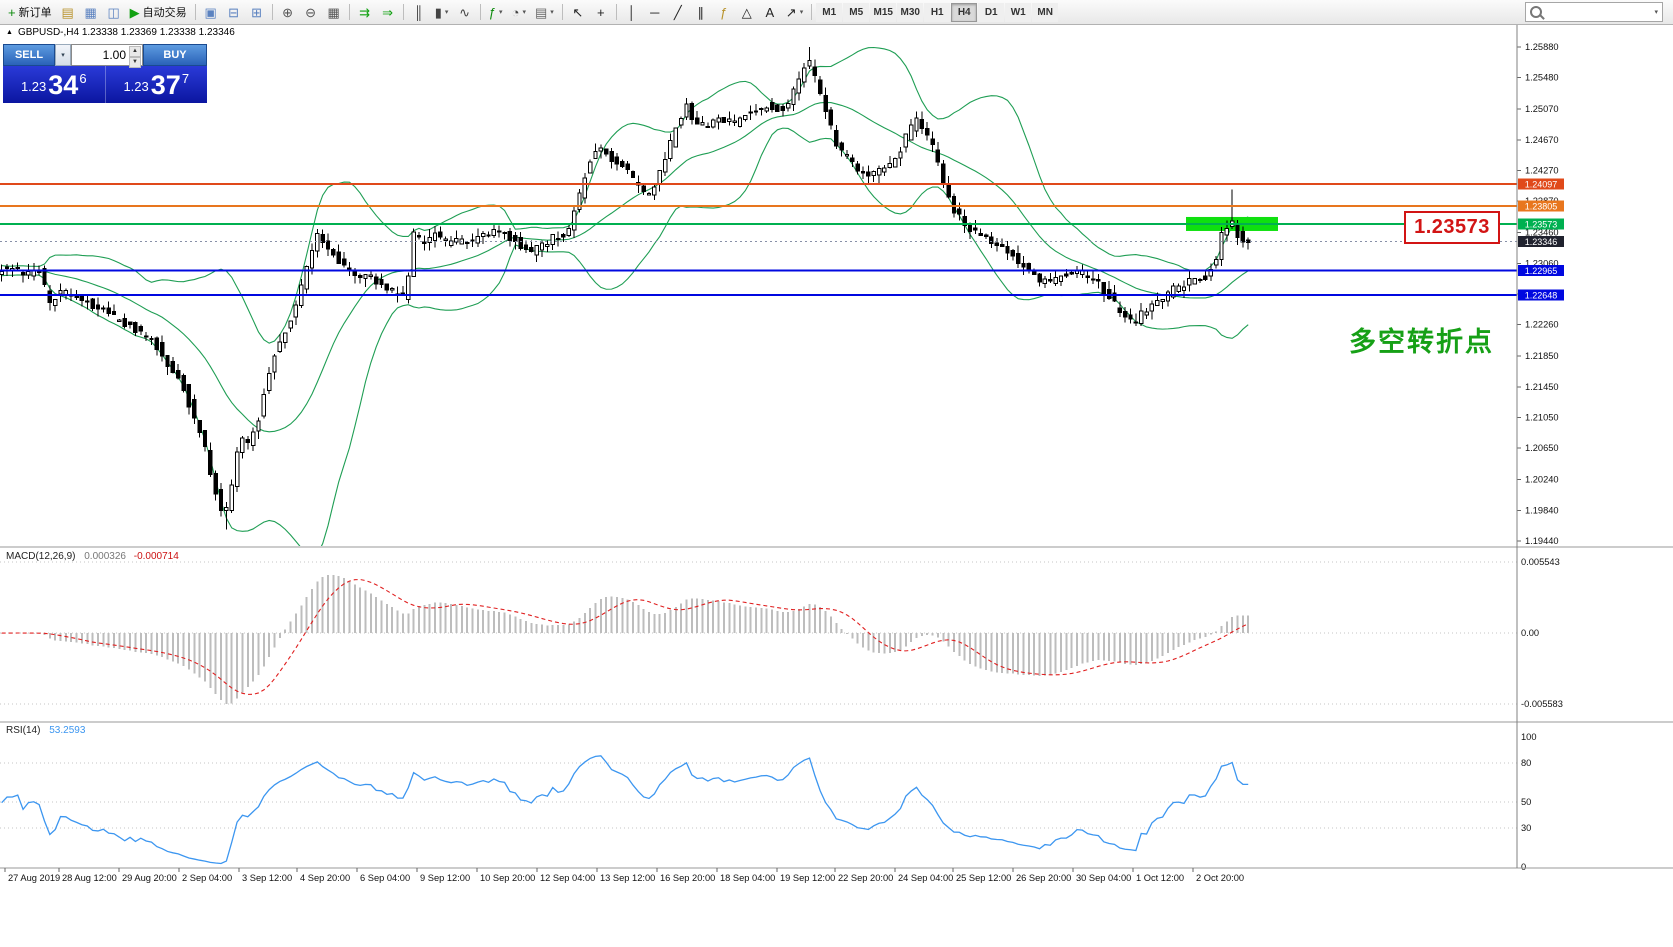 This screenshot has width=1673, height=947. Describe the element at coordinates (1523, 867) in the screenshot. I see `svg-text: 0` at that location.